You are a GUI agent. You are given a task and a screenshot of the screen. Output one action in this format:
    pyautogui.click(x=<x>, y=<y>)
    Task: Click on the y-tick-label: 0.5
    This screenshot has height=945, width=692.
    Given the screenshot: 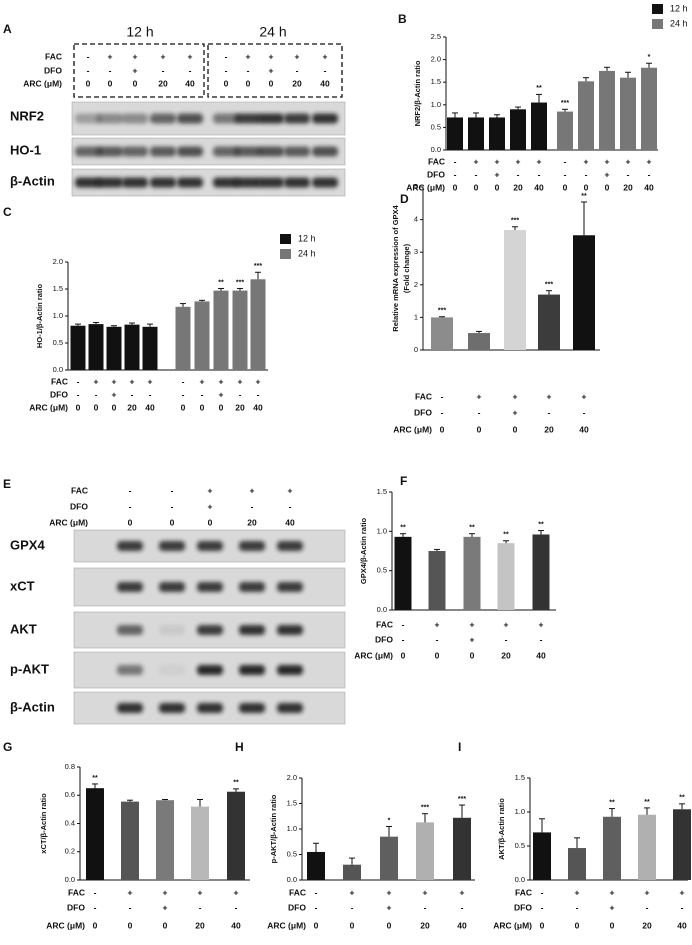 What is the action you would take?
    pyautogui.click(x=520, y=845)
    